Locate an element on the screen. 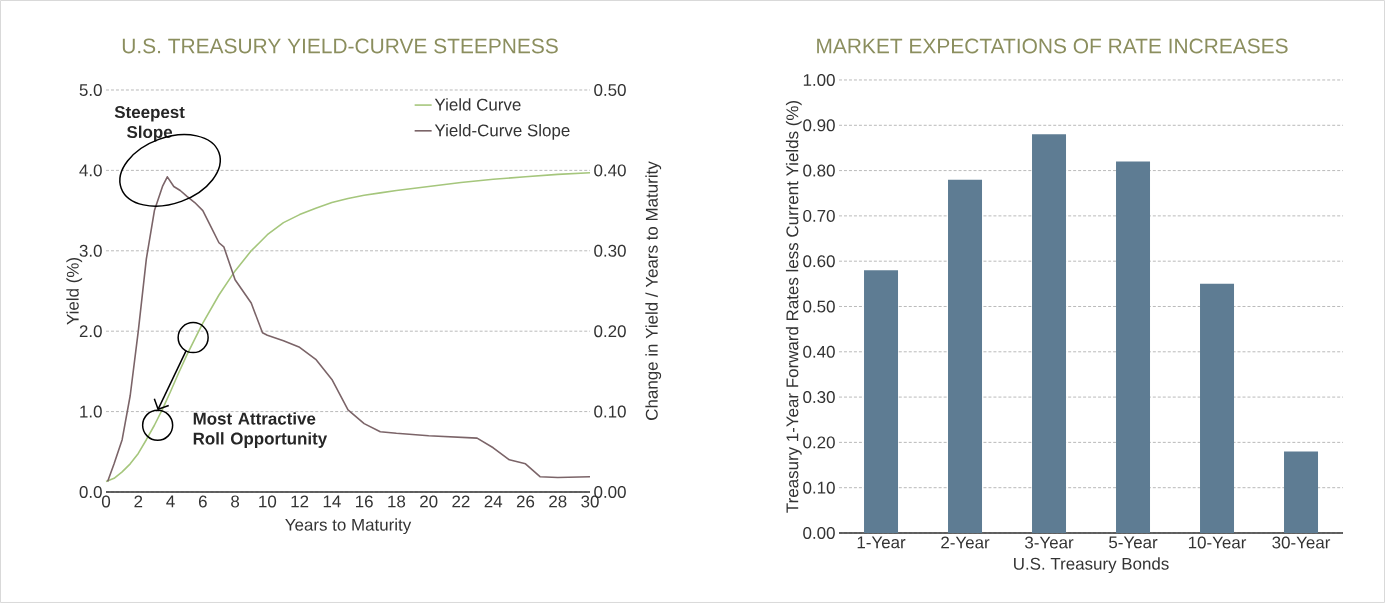  x-tick-label: 30-Year is located at coordinates (1301, 542).